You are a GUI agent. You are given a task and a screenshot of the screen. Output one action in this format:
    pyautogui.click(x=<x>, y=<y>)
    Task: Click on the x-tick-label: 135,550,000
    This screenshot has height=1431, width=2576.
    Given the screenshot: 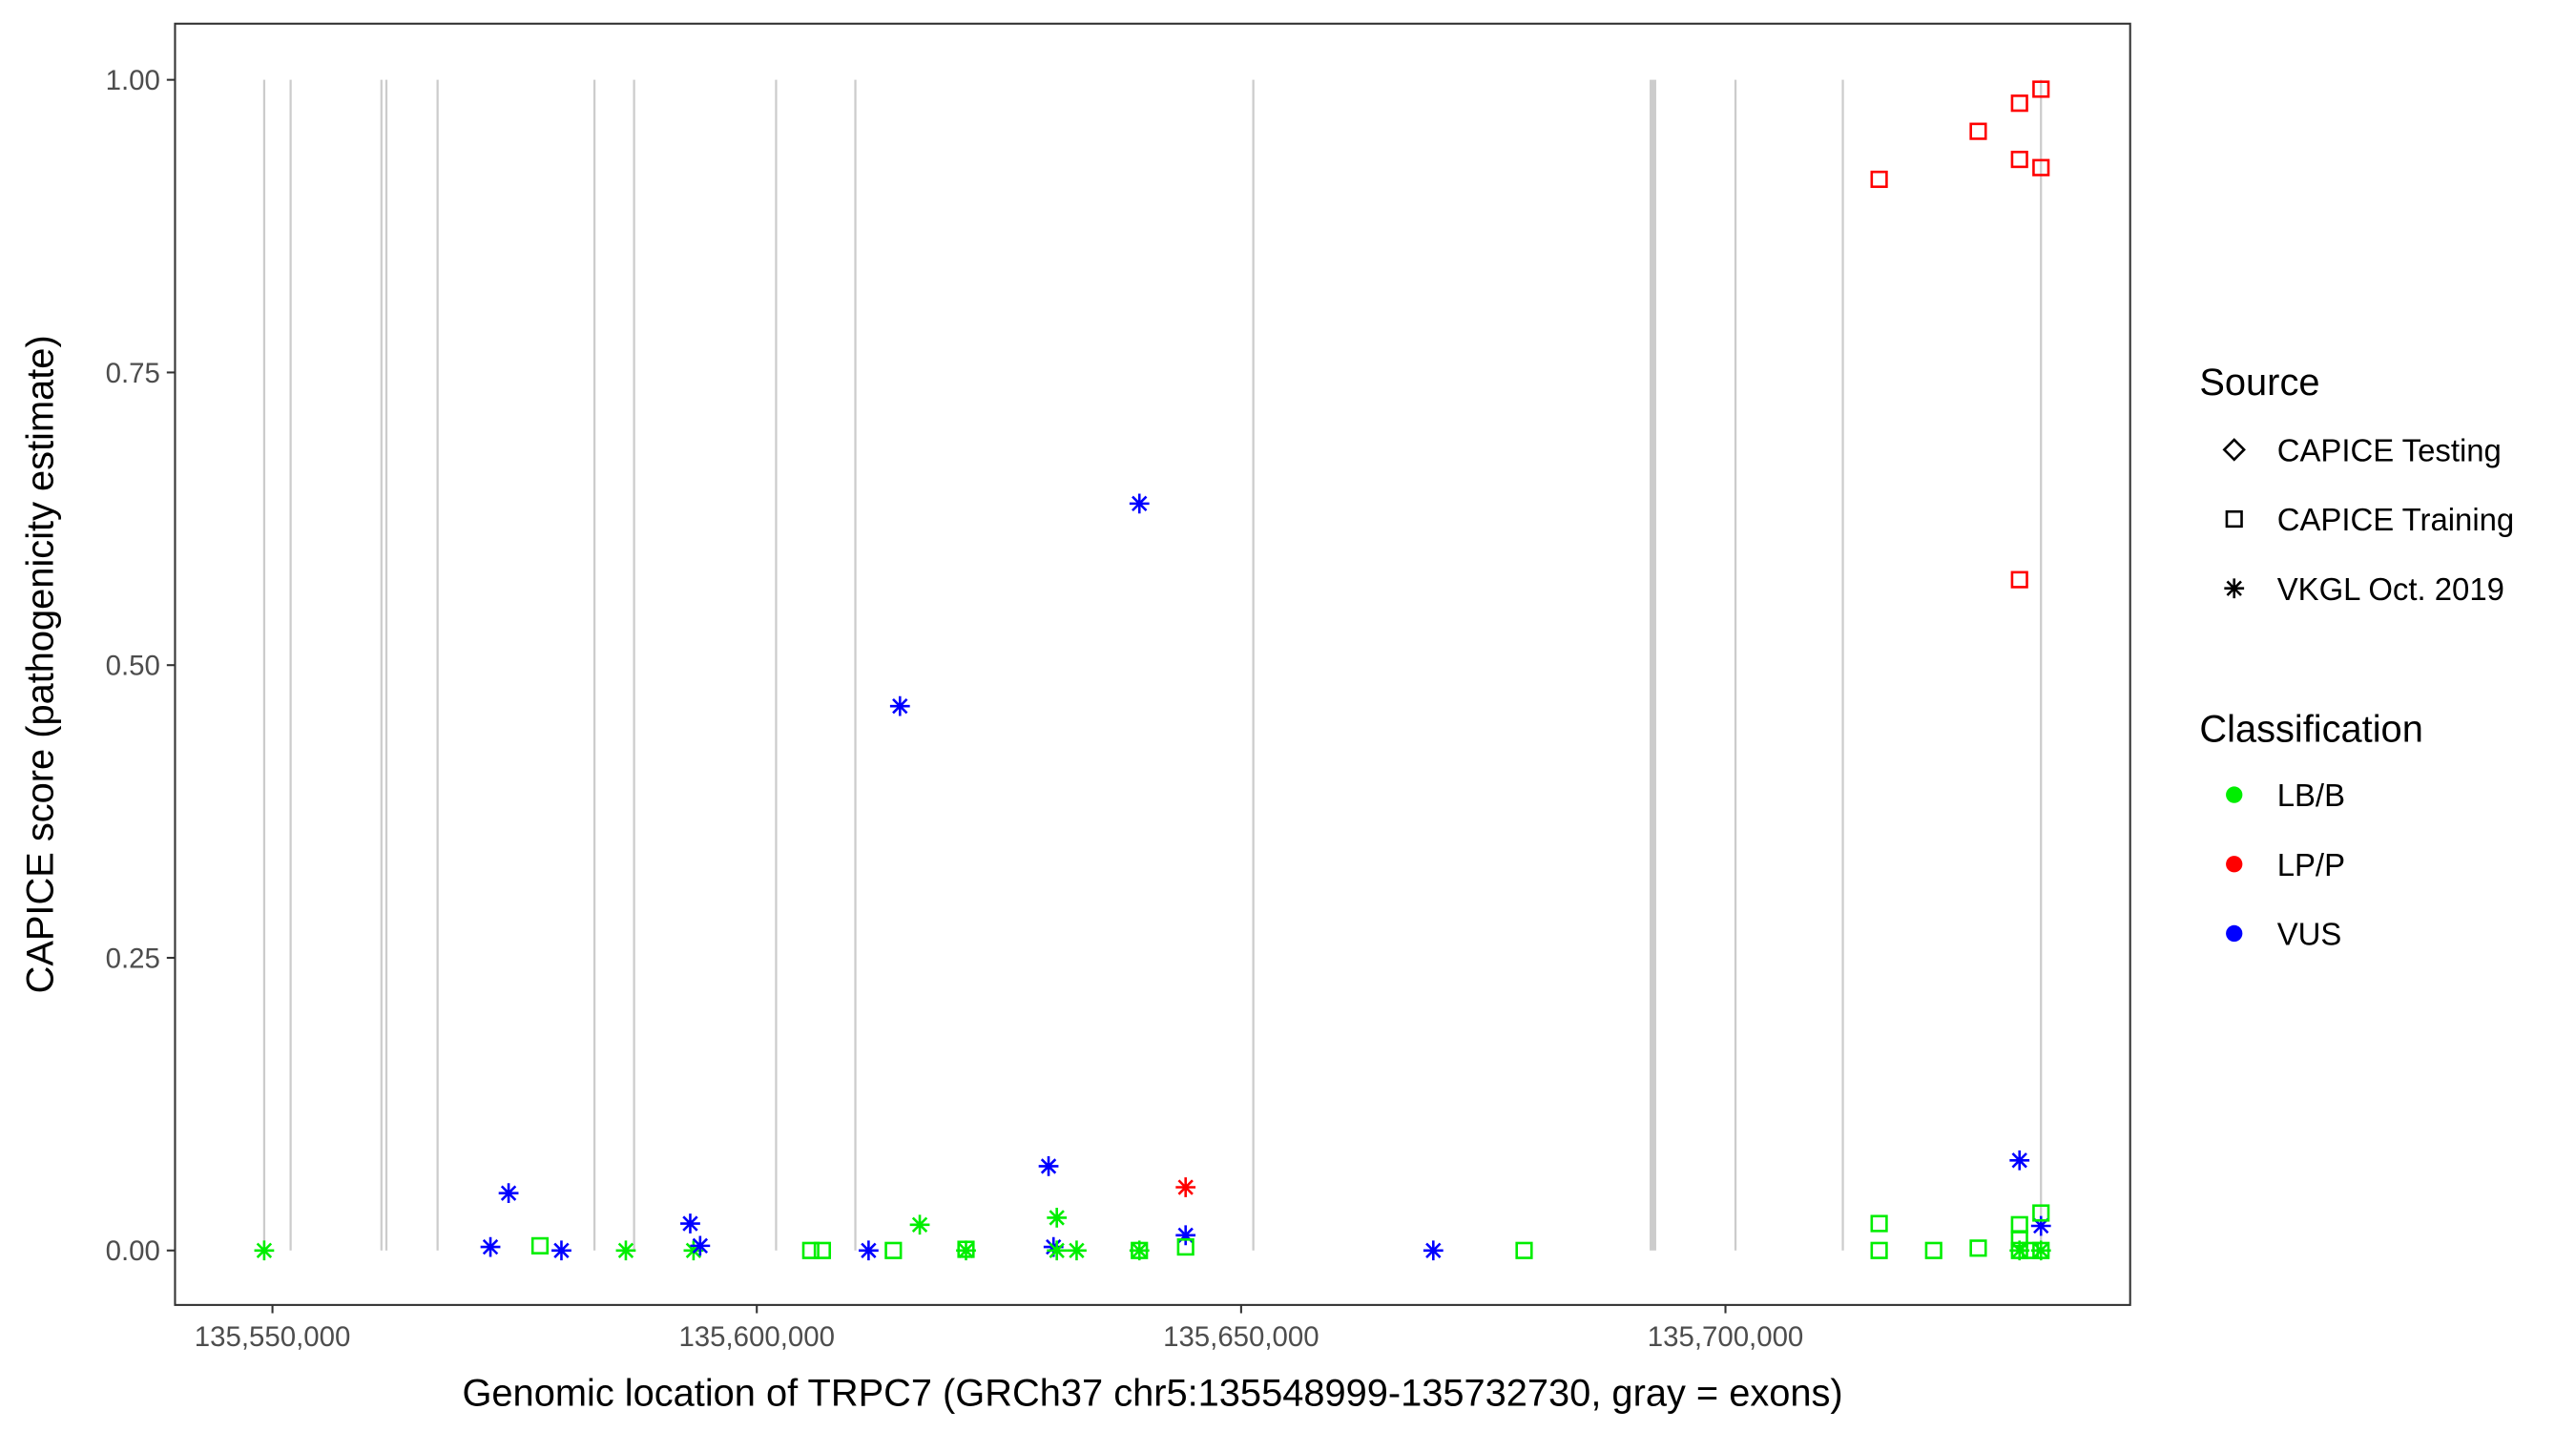 What is the action you would take?
    pyautogui.click(x=273, y=1337)
    